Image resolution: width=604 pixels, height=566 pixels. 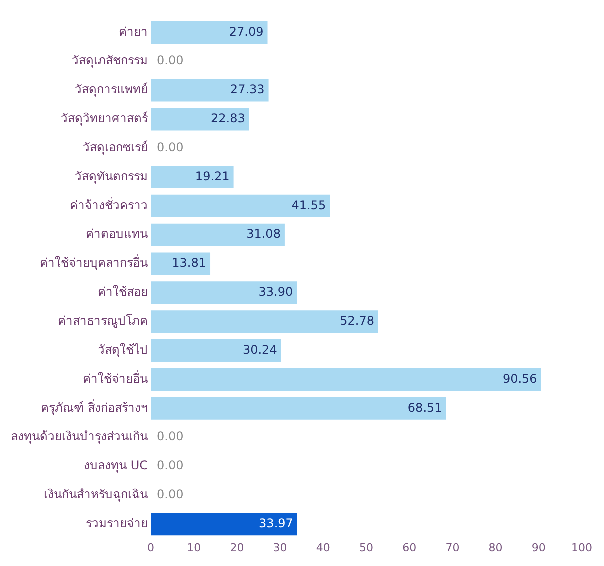 I want to click on y-tick-label: ค่าใช้สอย, so click(x=123, y=292).